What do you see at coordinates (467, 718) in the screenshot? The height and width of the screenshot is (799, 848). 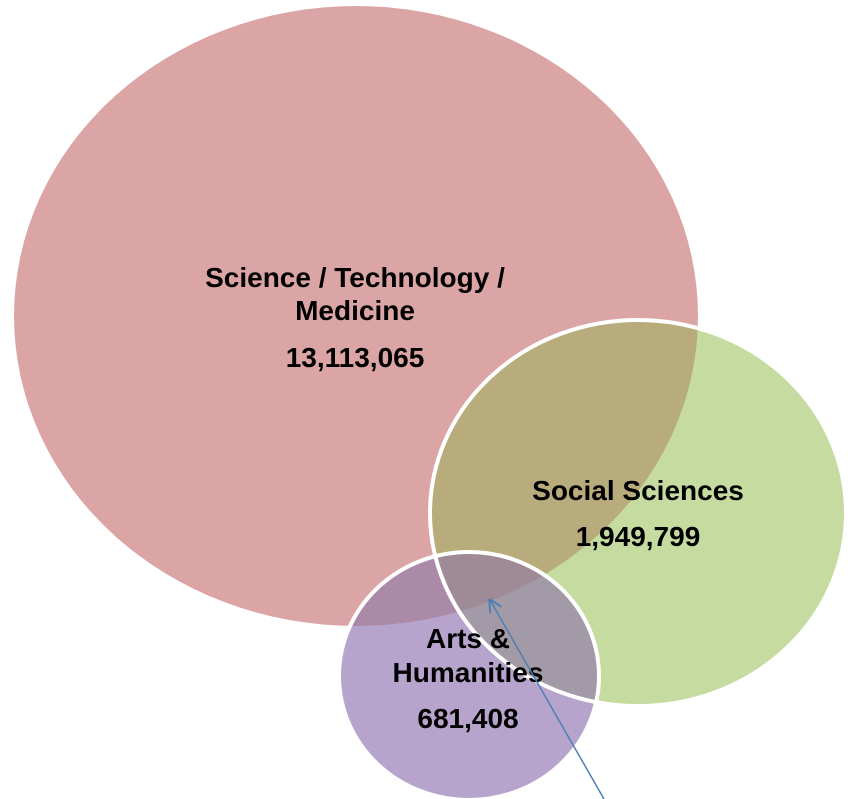 I see `arts-count: 681,408` at bounding box center [467, 718].